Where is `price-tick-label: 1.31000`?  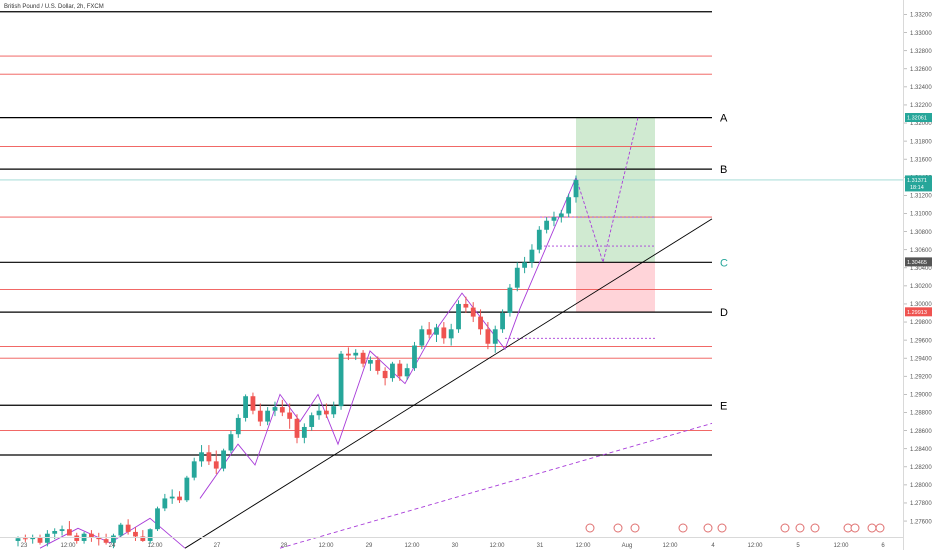 price-tick-label: 1.31000 is located at coordinates (921, 215).